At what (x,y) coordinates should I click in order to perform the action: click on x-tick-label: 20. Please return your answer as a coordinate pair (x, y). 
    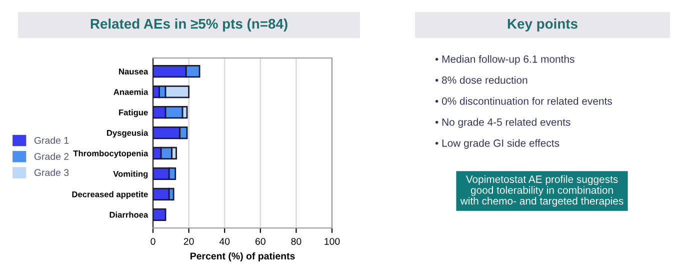
    Looking at the image, I should click on (189, 241).